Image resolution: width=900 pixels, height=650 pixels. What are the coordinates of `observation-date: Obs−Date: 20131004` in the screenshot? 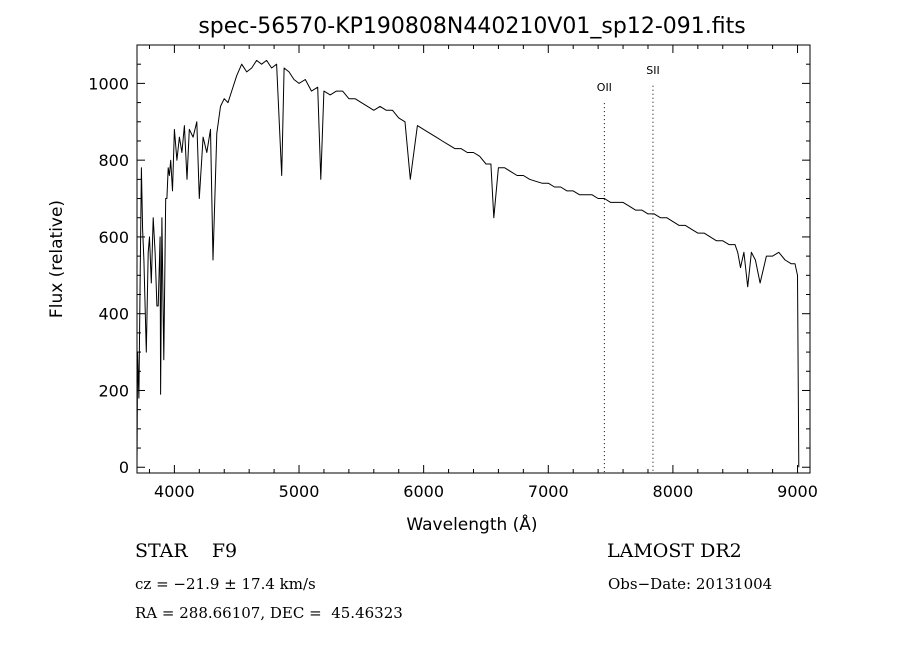 It's located at (690, 584).